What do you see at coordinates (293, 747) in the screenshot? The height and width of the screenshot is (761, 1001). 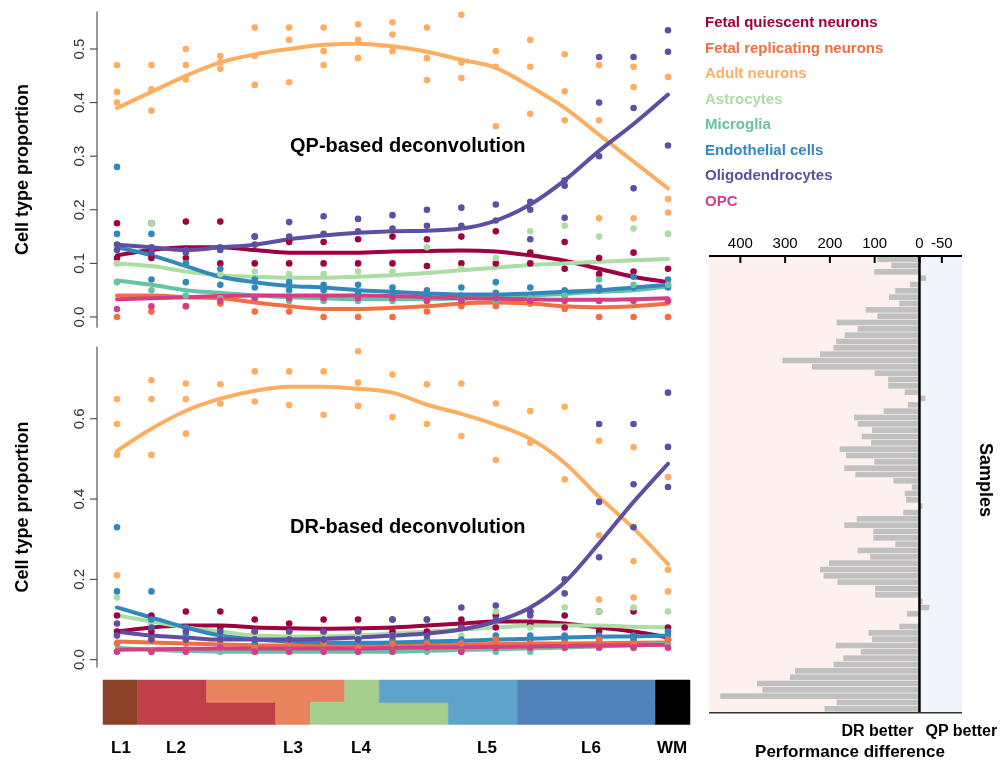 I see `text: L3` at bounding box center [293, 747].